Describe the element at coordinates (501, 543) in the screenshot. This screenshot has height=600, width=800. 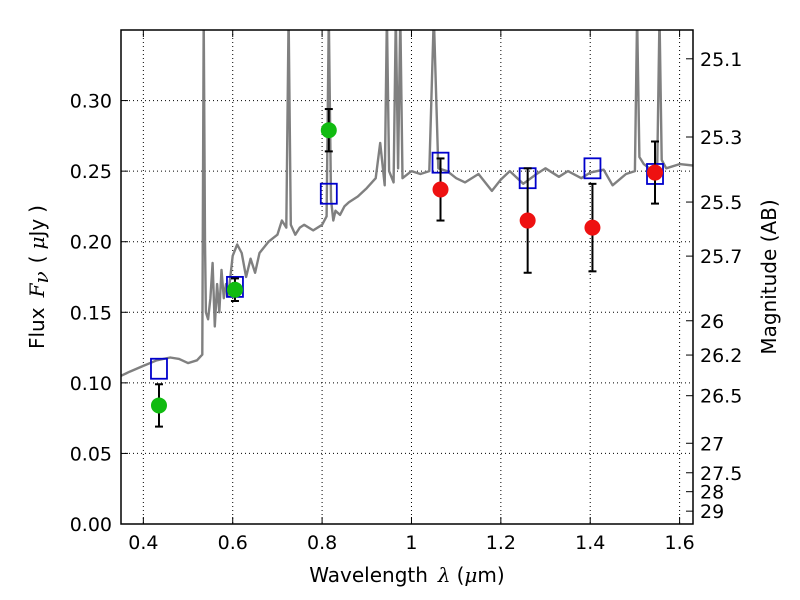
I see `x-tick-label: 1.2` at that location.